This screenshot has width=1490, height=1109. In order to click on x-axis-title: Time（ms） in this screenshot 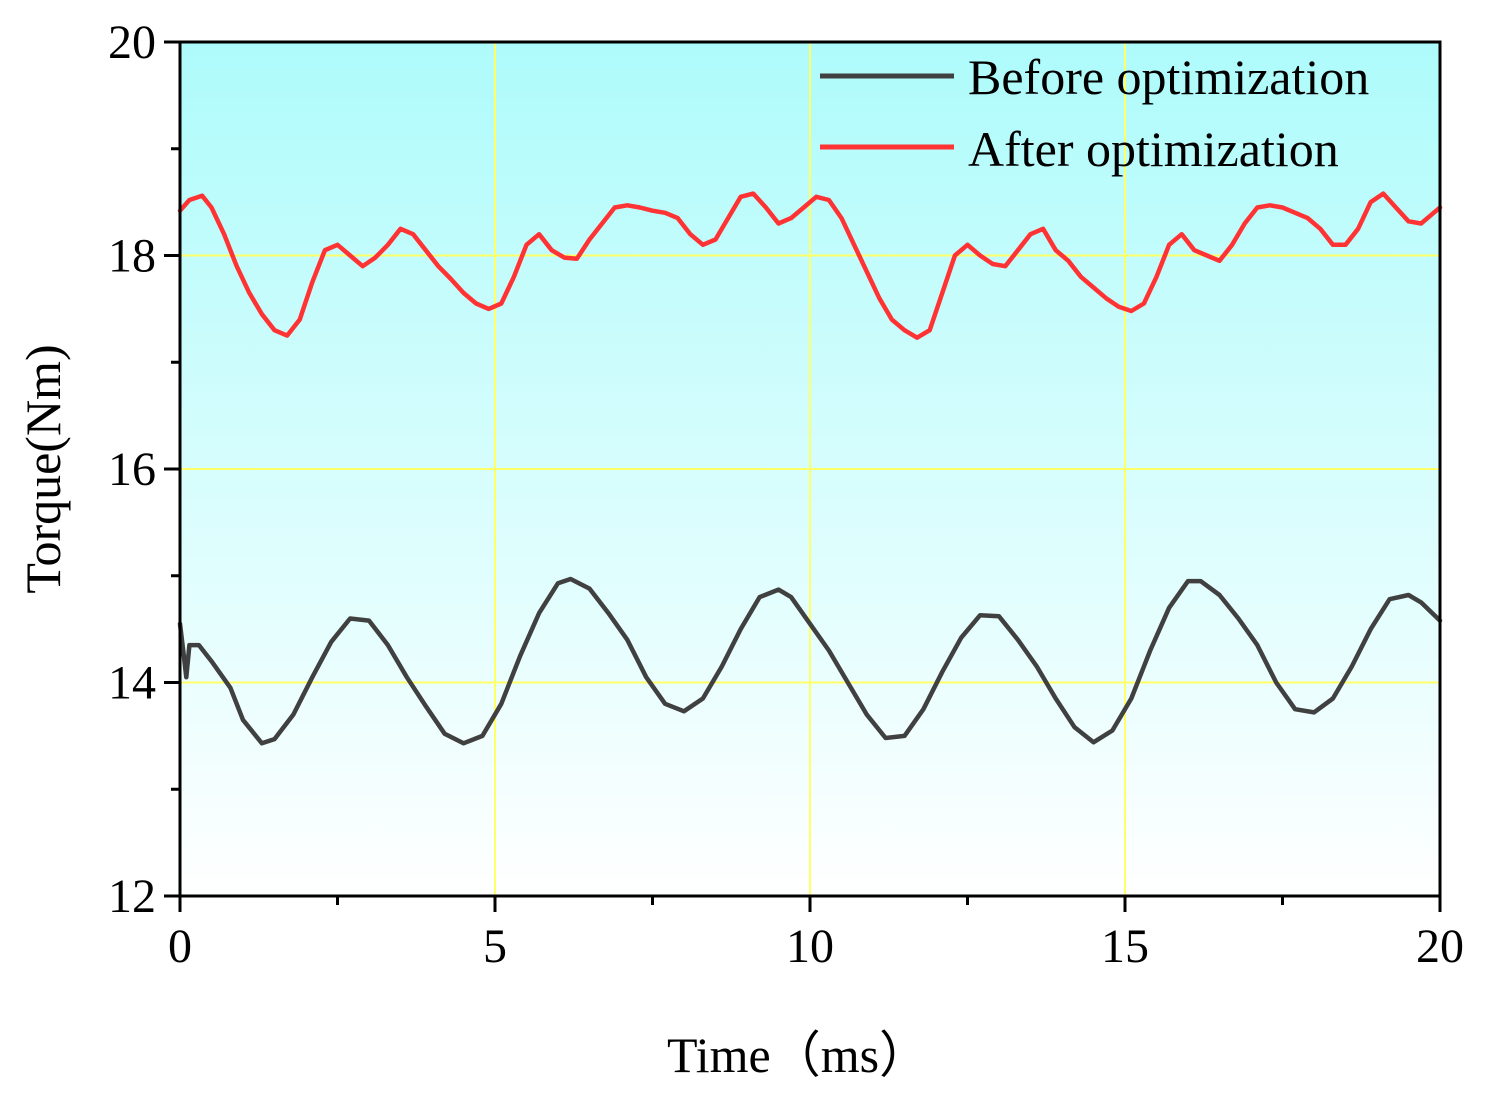, I will do `click(798, 1055)`.